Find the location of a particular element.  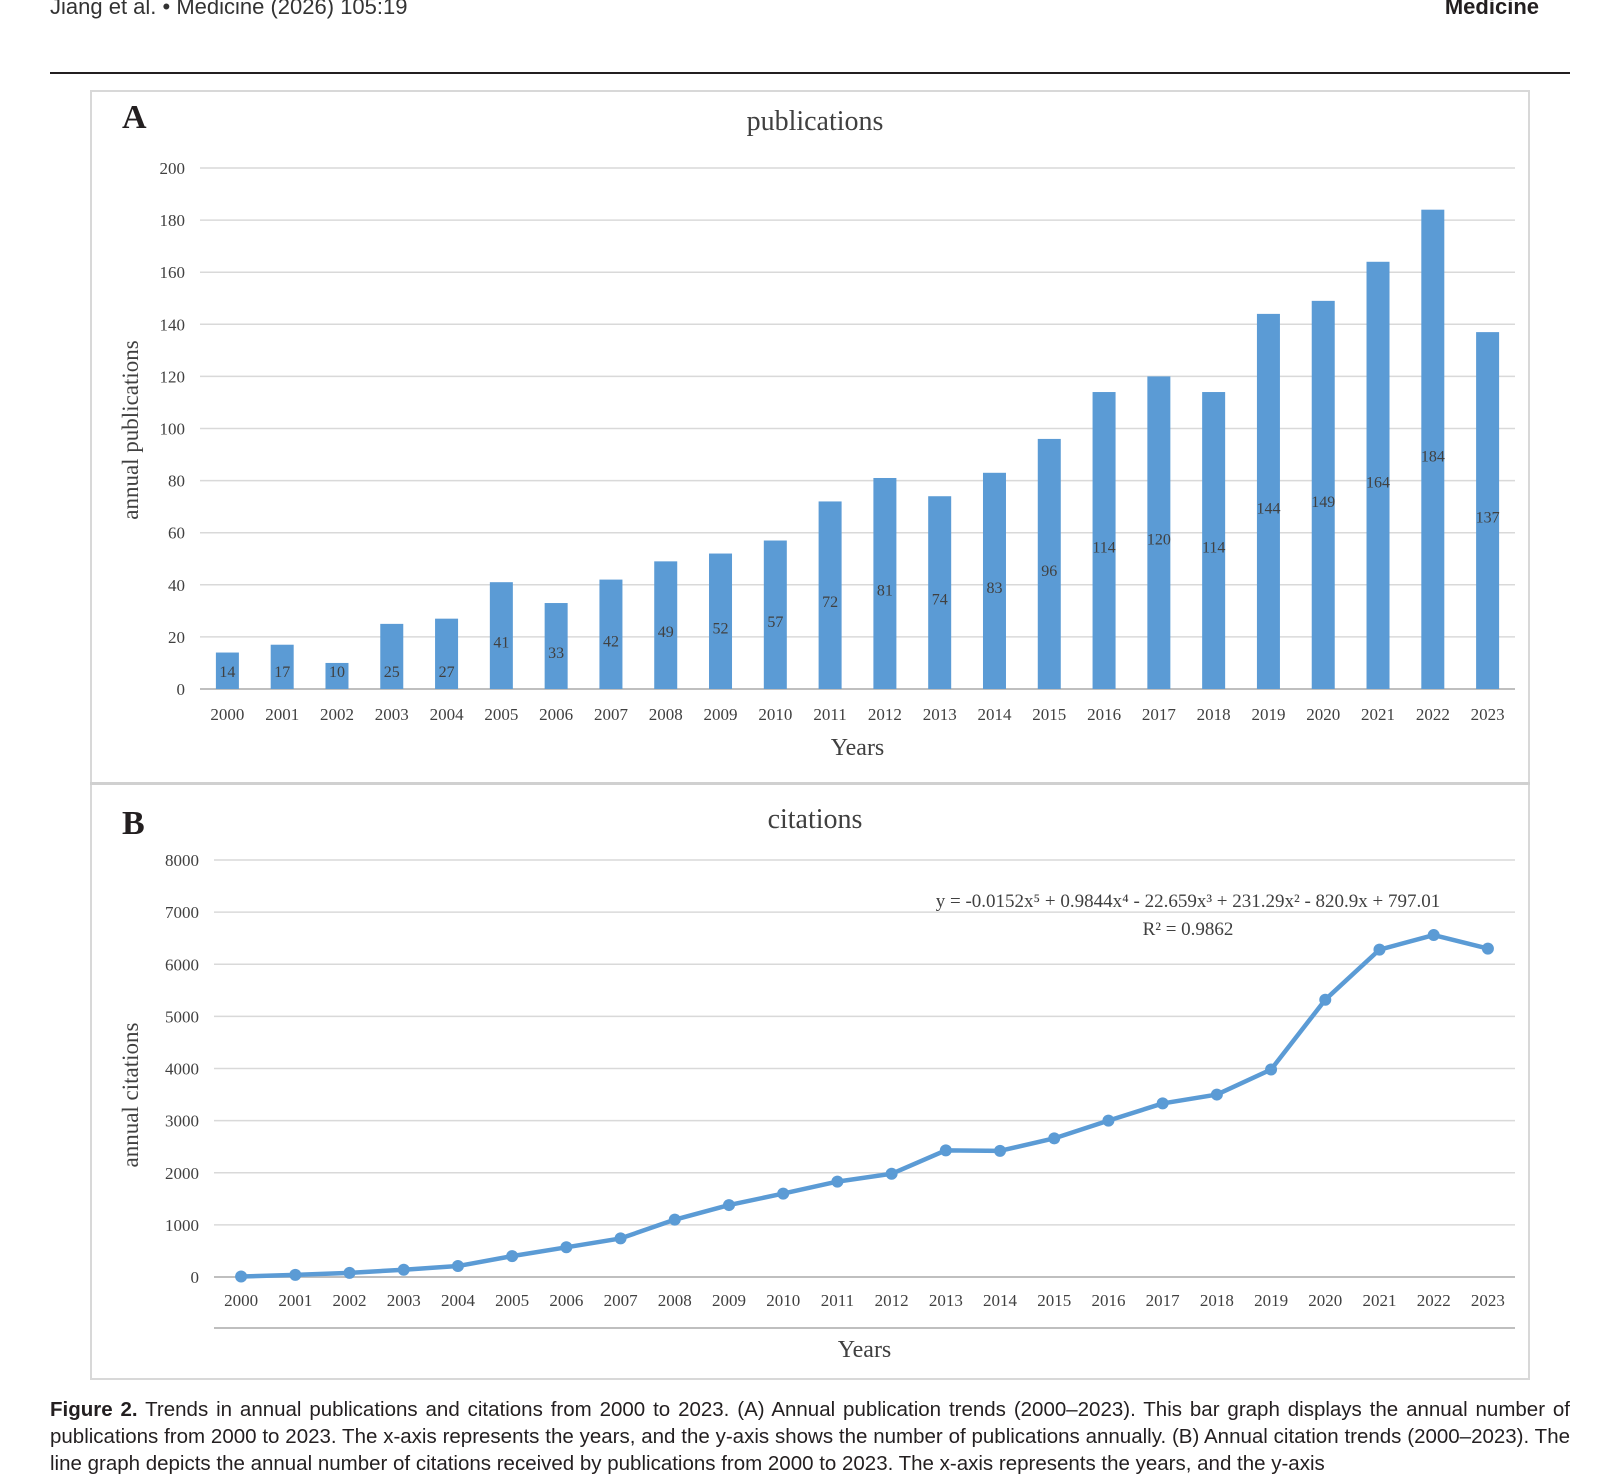

header-rule is located at coordinates (810, 73).